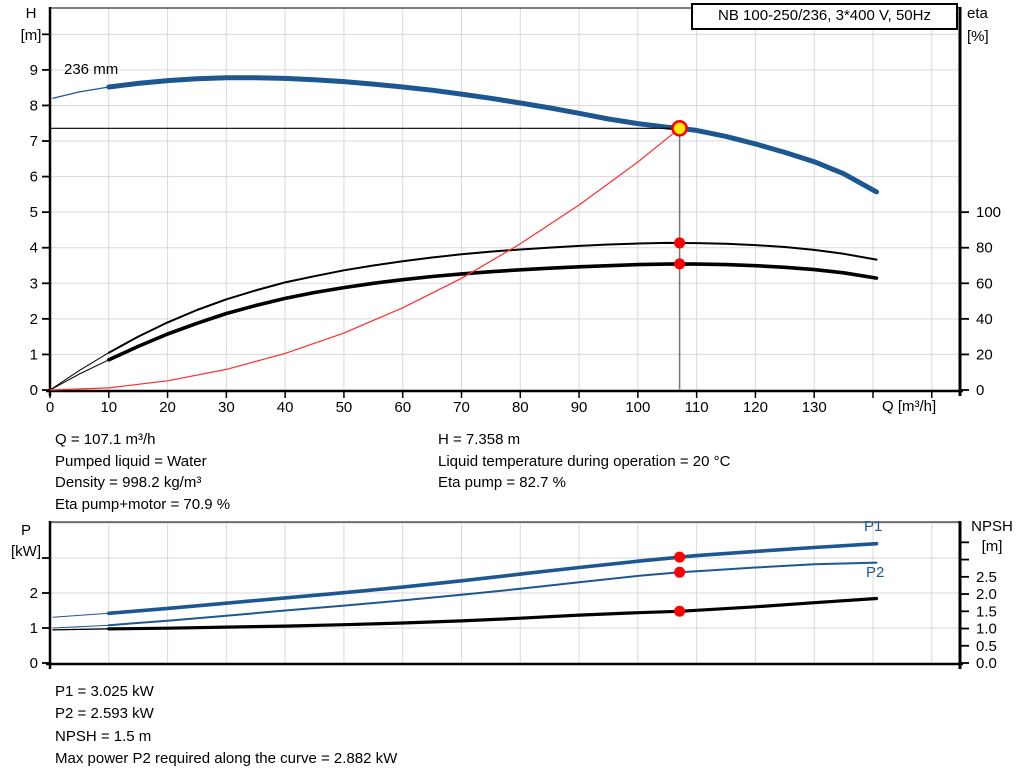  I want to click on p2-curve, so click(465, 595).